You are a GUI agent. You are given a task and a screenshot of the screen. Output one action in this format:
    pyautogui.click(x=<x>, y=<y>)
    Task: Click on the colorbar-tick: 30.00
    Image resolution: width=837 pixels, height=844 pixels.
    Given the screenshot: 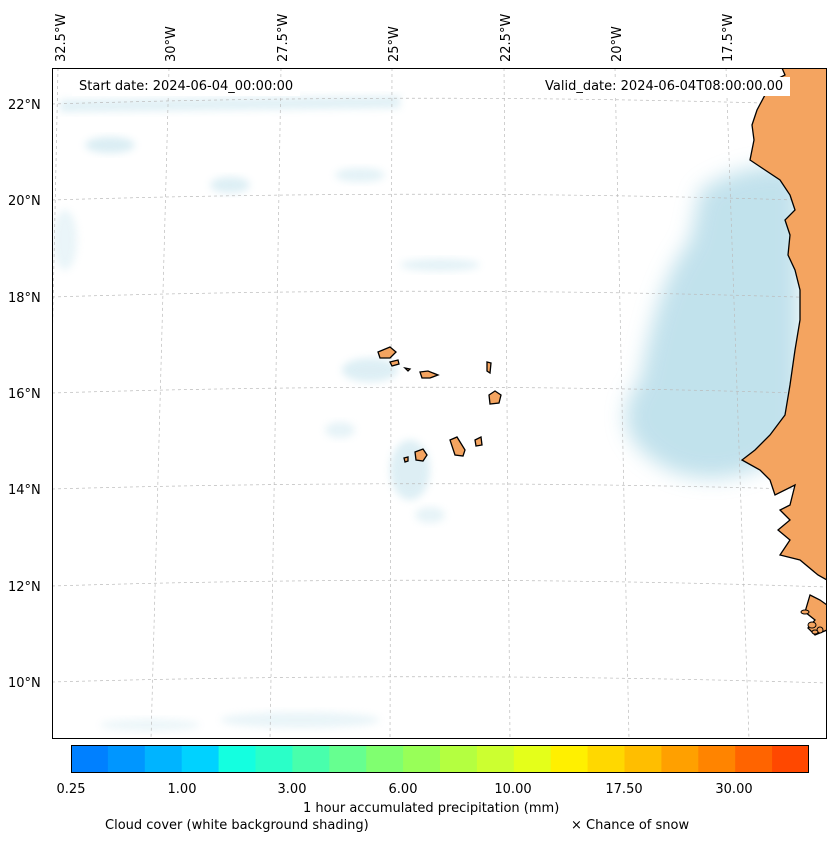 What is the action you would take?
    pyautogui.click(x=734, y=789)
    